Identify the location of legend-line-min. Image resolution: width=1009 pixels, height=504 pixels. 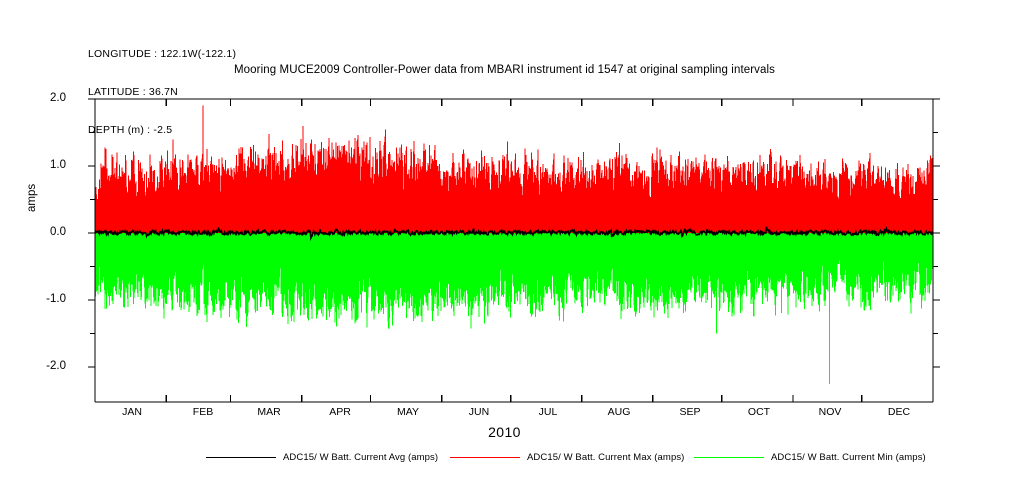
(729, 457).